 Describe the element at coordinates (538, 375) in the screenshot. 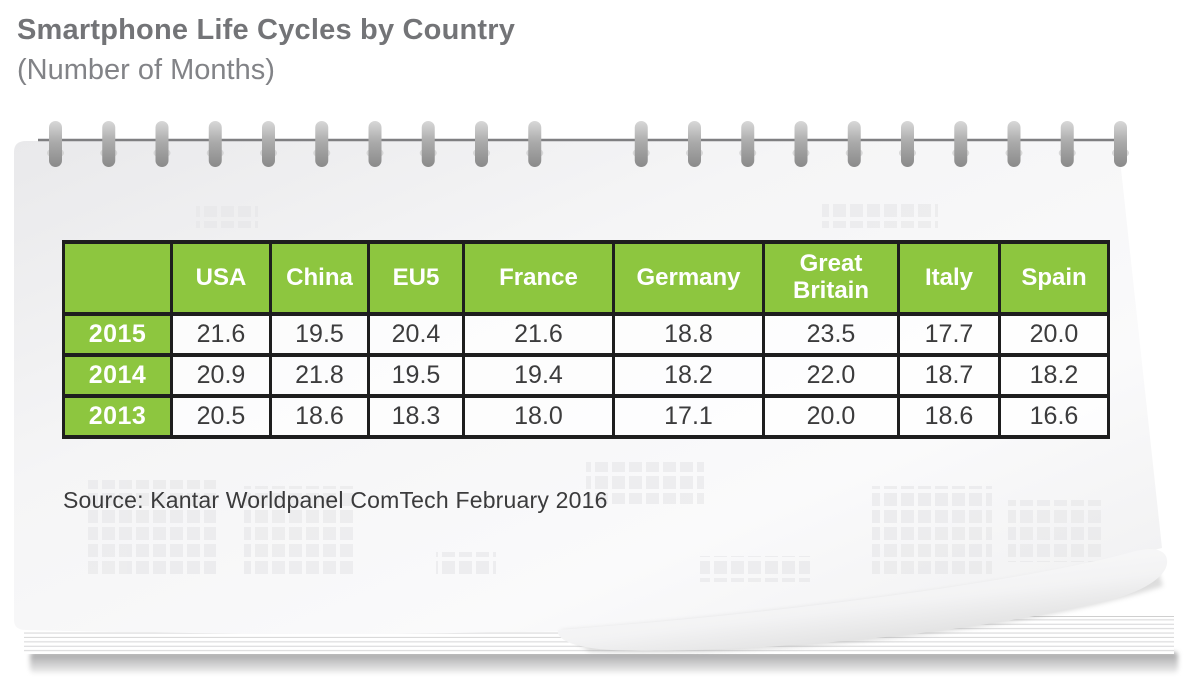

I see `value-cell: 19.4` at that location.